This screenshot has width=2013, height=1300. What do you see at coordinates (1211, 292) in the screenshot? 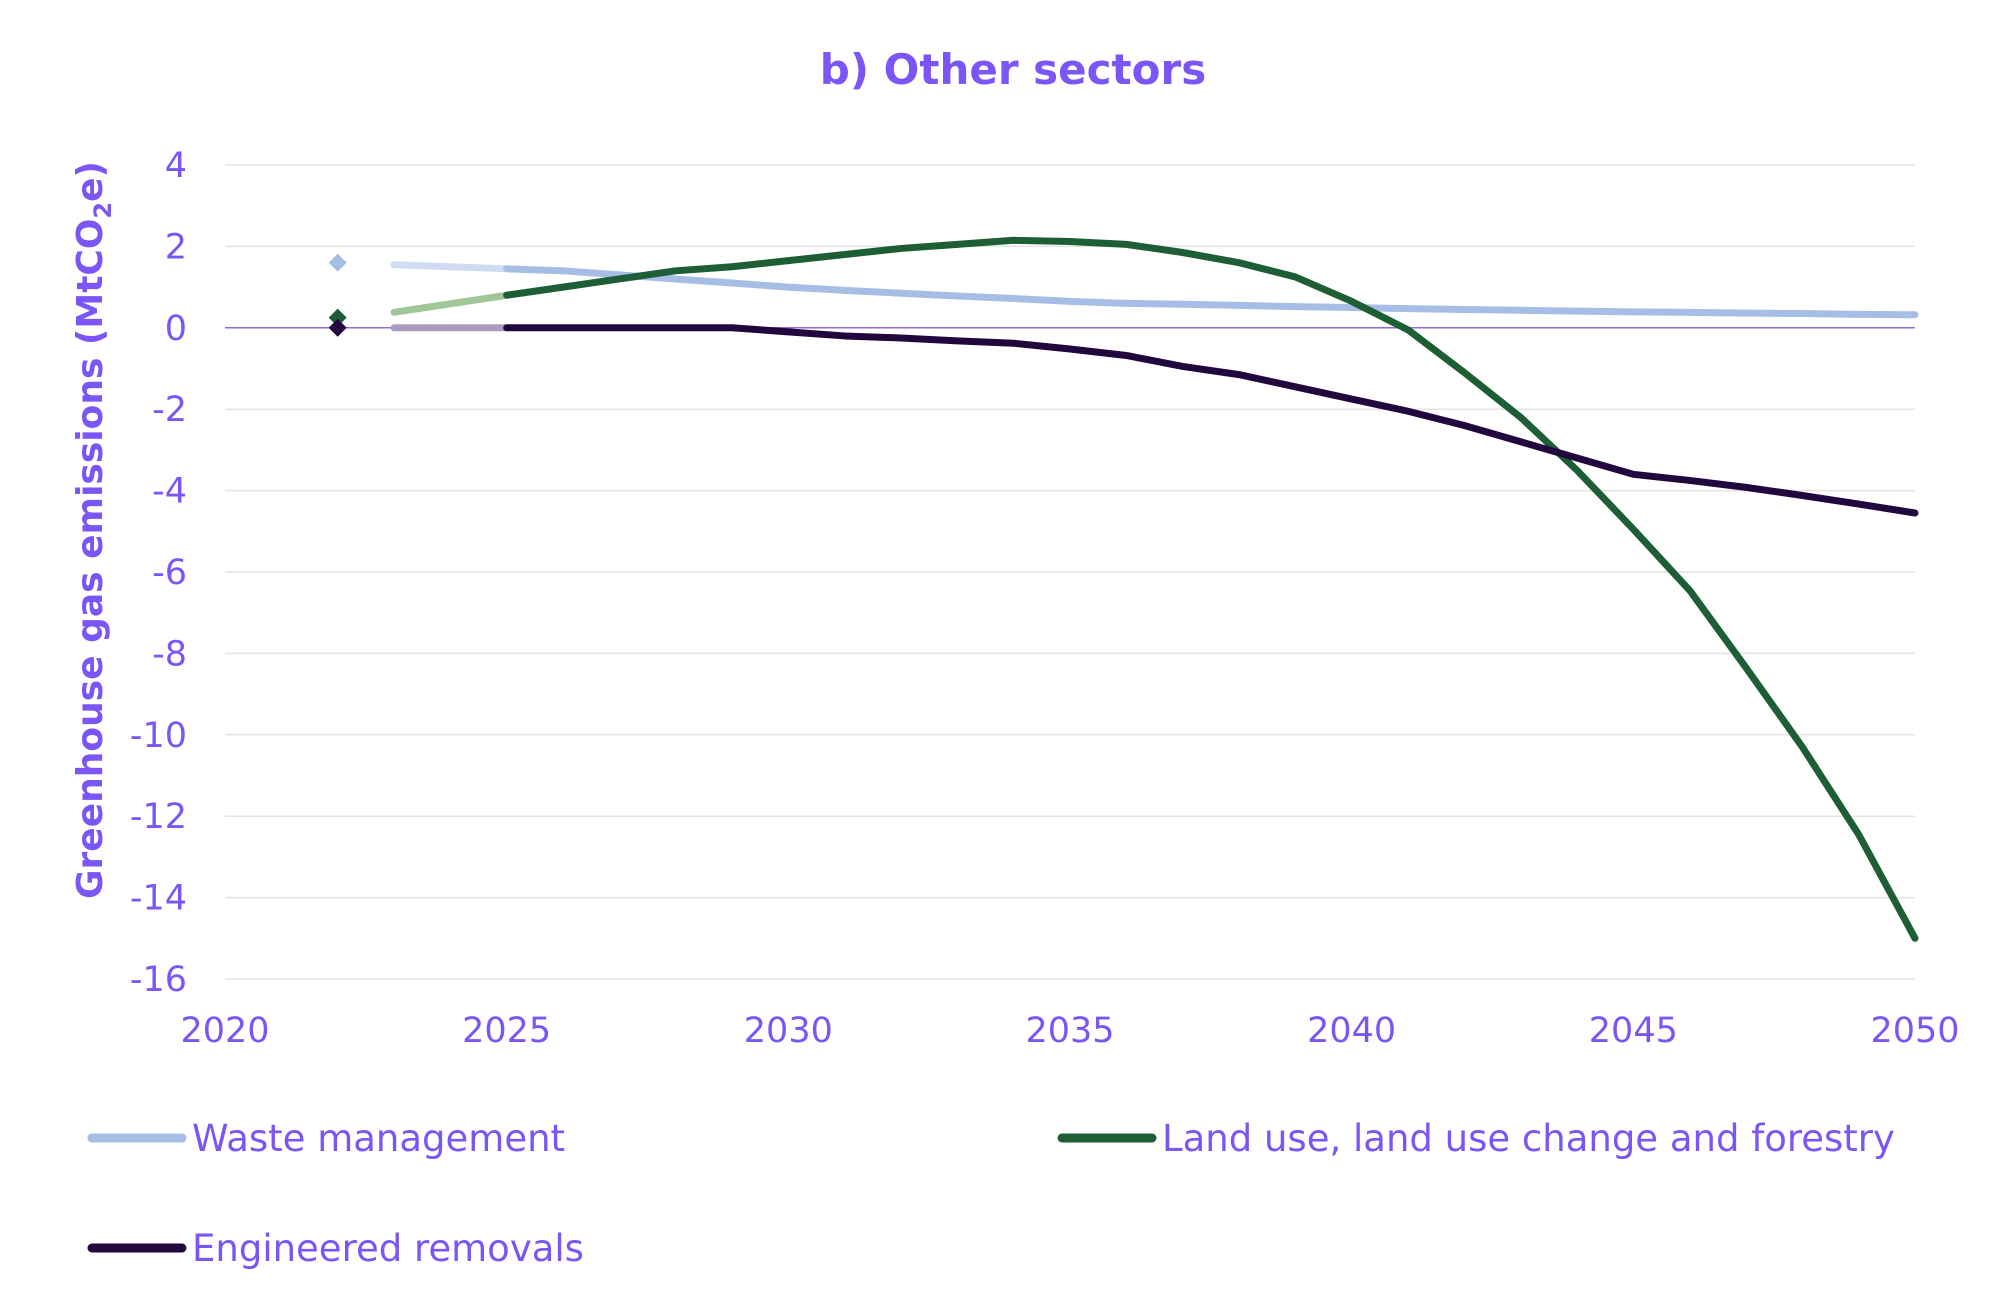
I see `series-line-waste-management` at bounding box center [1211, 292].